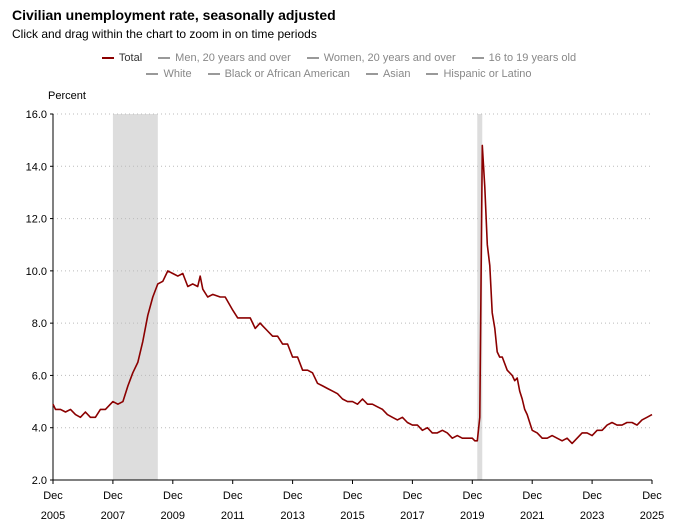 The height and width of the screenshot is (531, 678). What do you see at coordinates (173, 516) in the screenshot?
I see `x-tick-year-label: 2009` at bounding box center [173, 516].